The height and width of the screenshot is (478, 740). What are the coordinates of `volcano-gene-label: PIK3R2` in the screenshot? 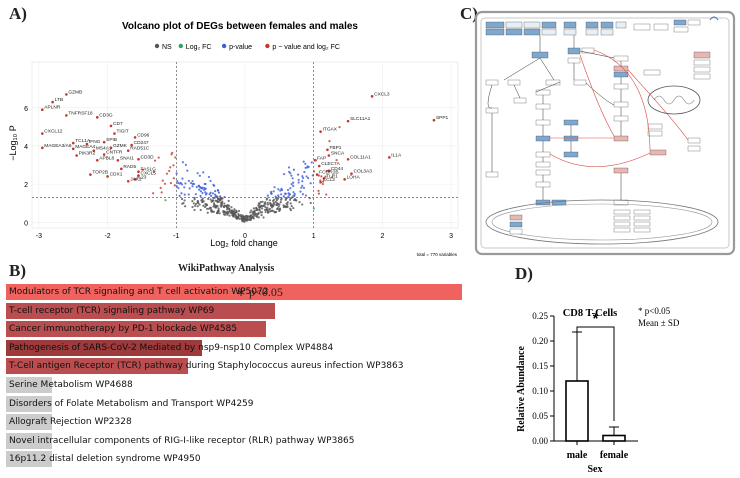 It's located at (87, 153).